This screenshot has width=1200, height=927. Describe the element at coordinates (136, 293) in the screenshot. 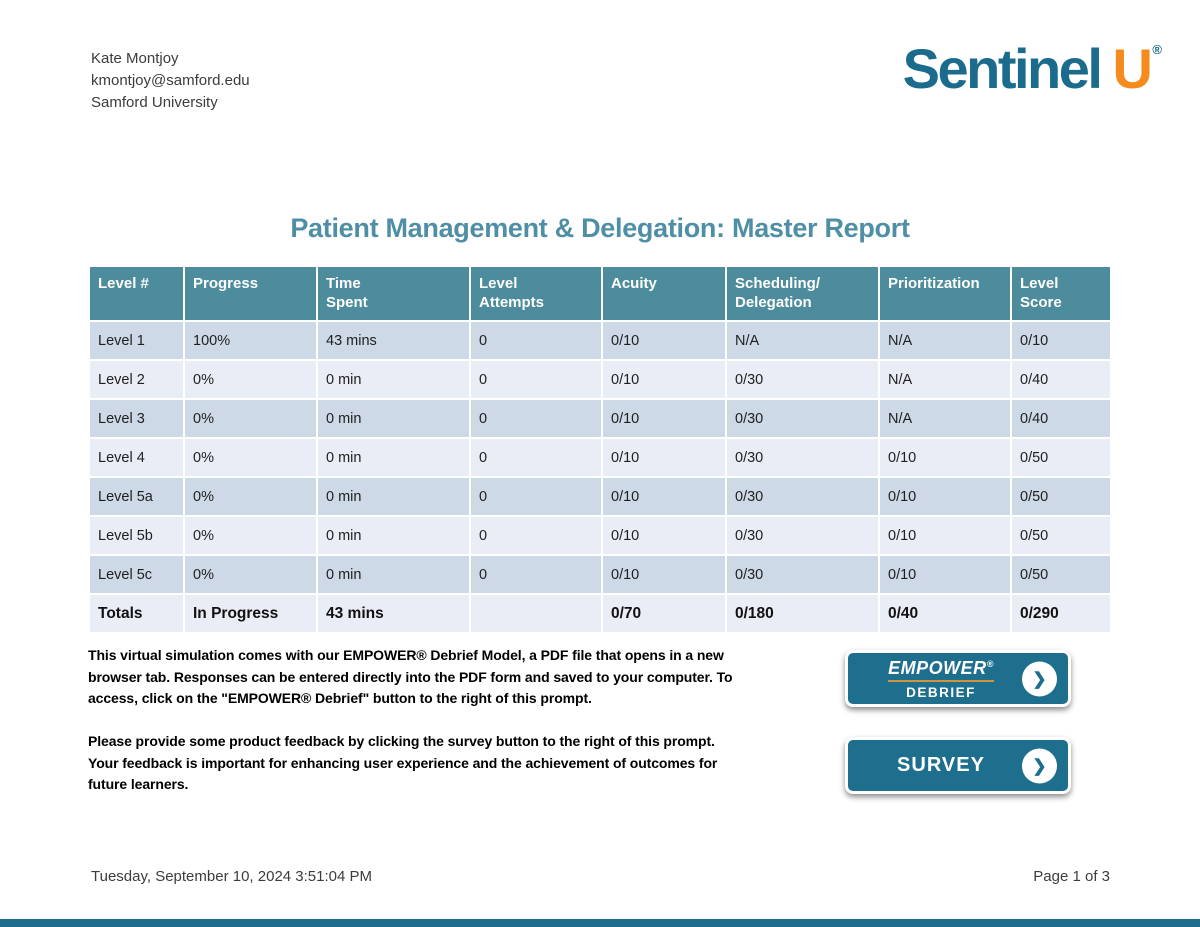

I see `column-header: Level #` at that location.